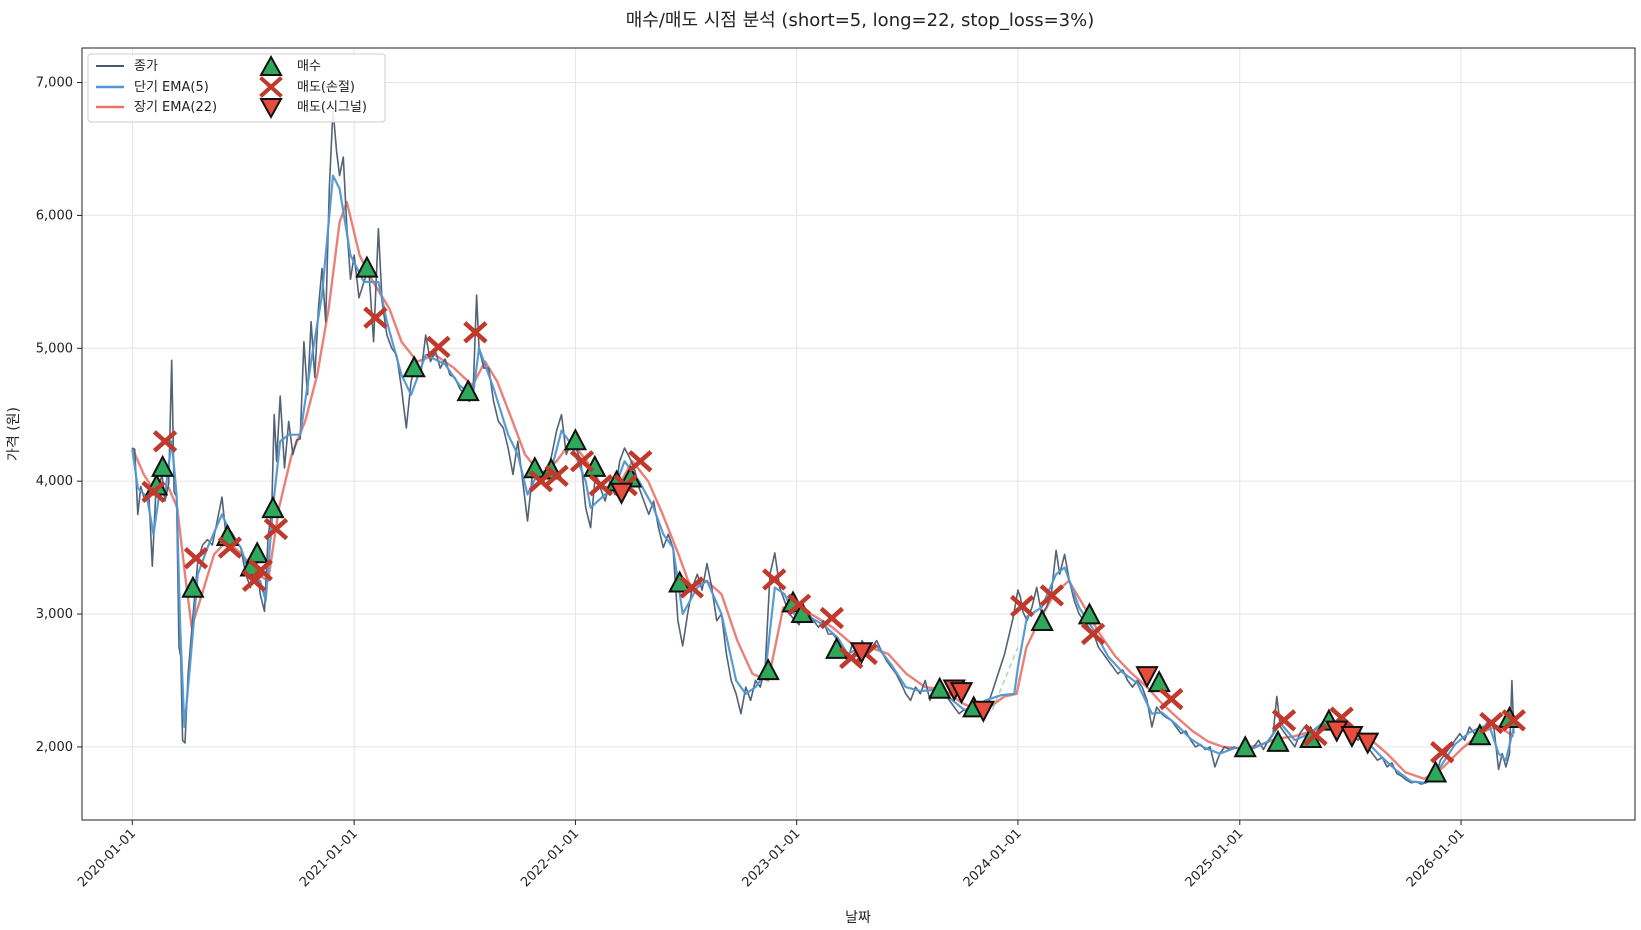 The image size is (1641, 930). I want to click on legend-box, so click(236, 88).